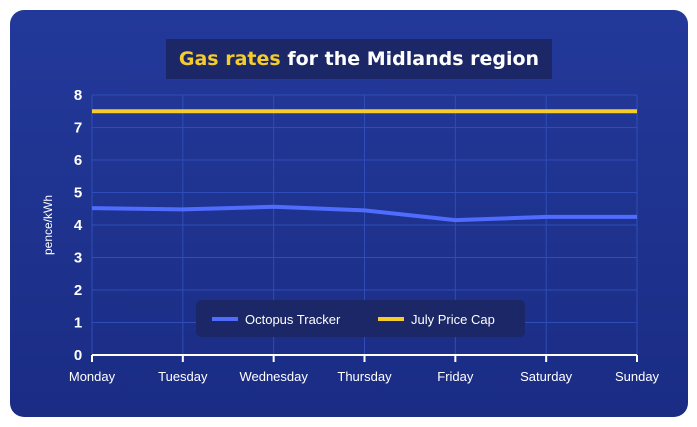  What do you see at coordinates (78, 160) in the screenshot?
I see `y-tick-label: 6` at bounding box center [78, 160].